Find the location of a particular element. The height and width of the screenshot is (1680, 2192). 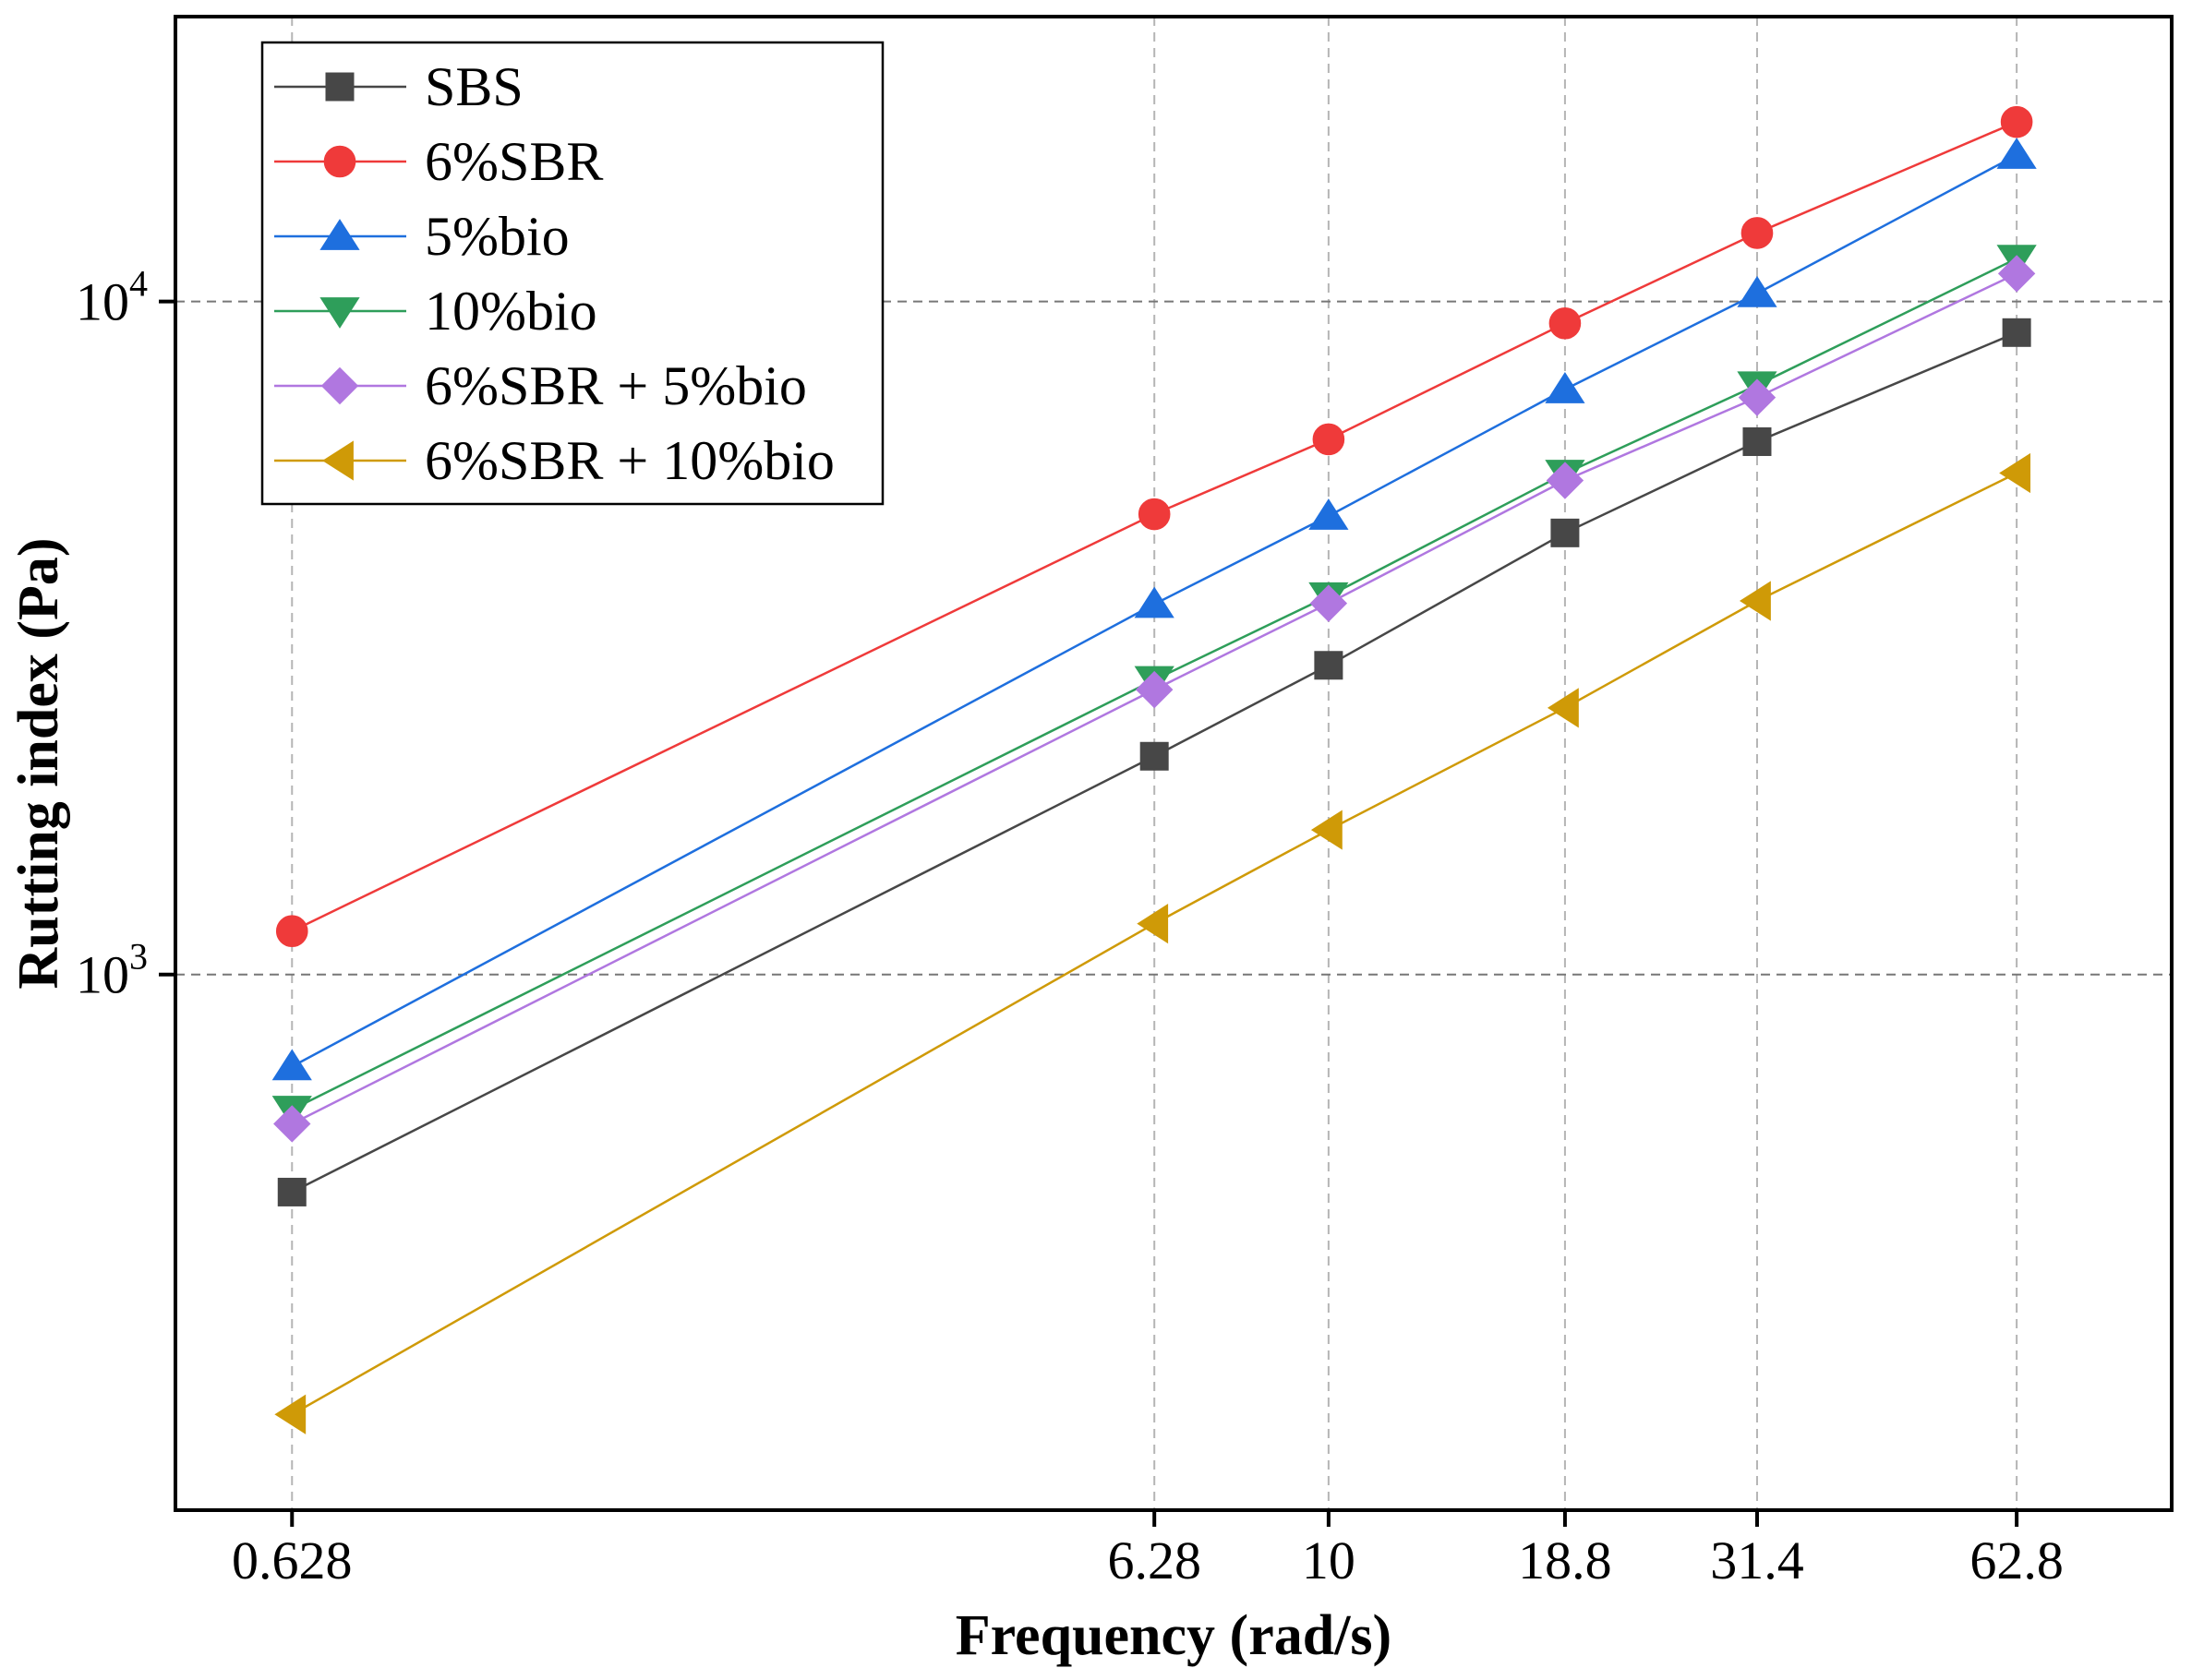

x-axis-title: Frequency (rad/s) is located at coordinates (1173, 1635).